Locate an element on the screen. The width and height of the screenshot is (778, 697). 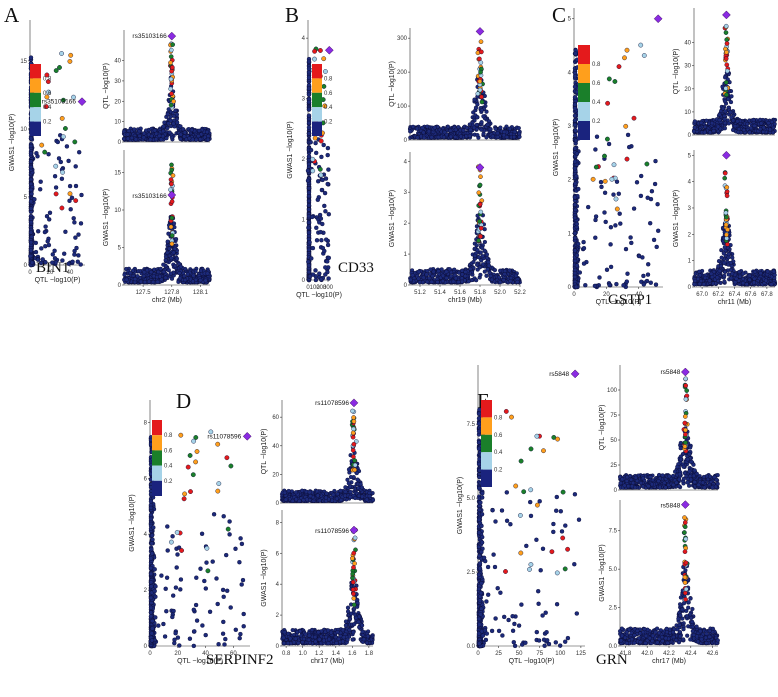
gwas-C-ytick-label: 5 is located at coordinates (690, 156).